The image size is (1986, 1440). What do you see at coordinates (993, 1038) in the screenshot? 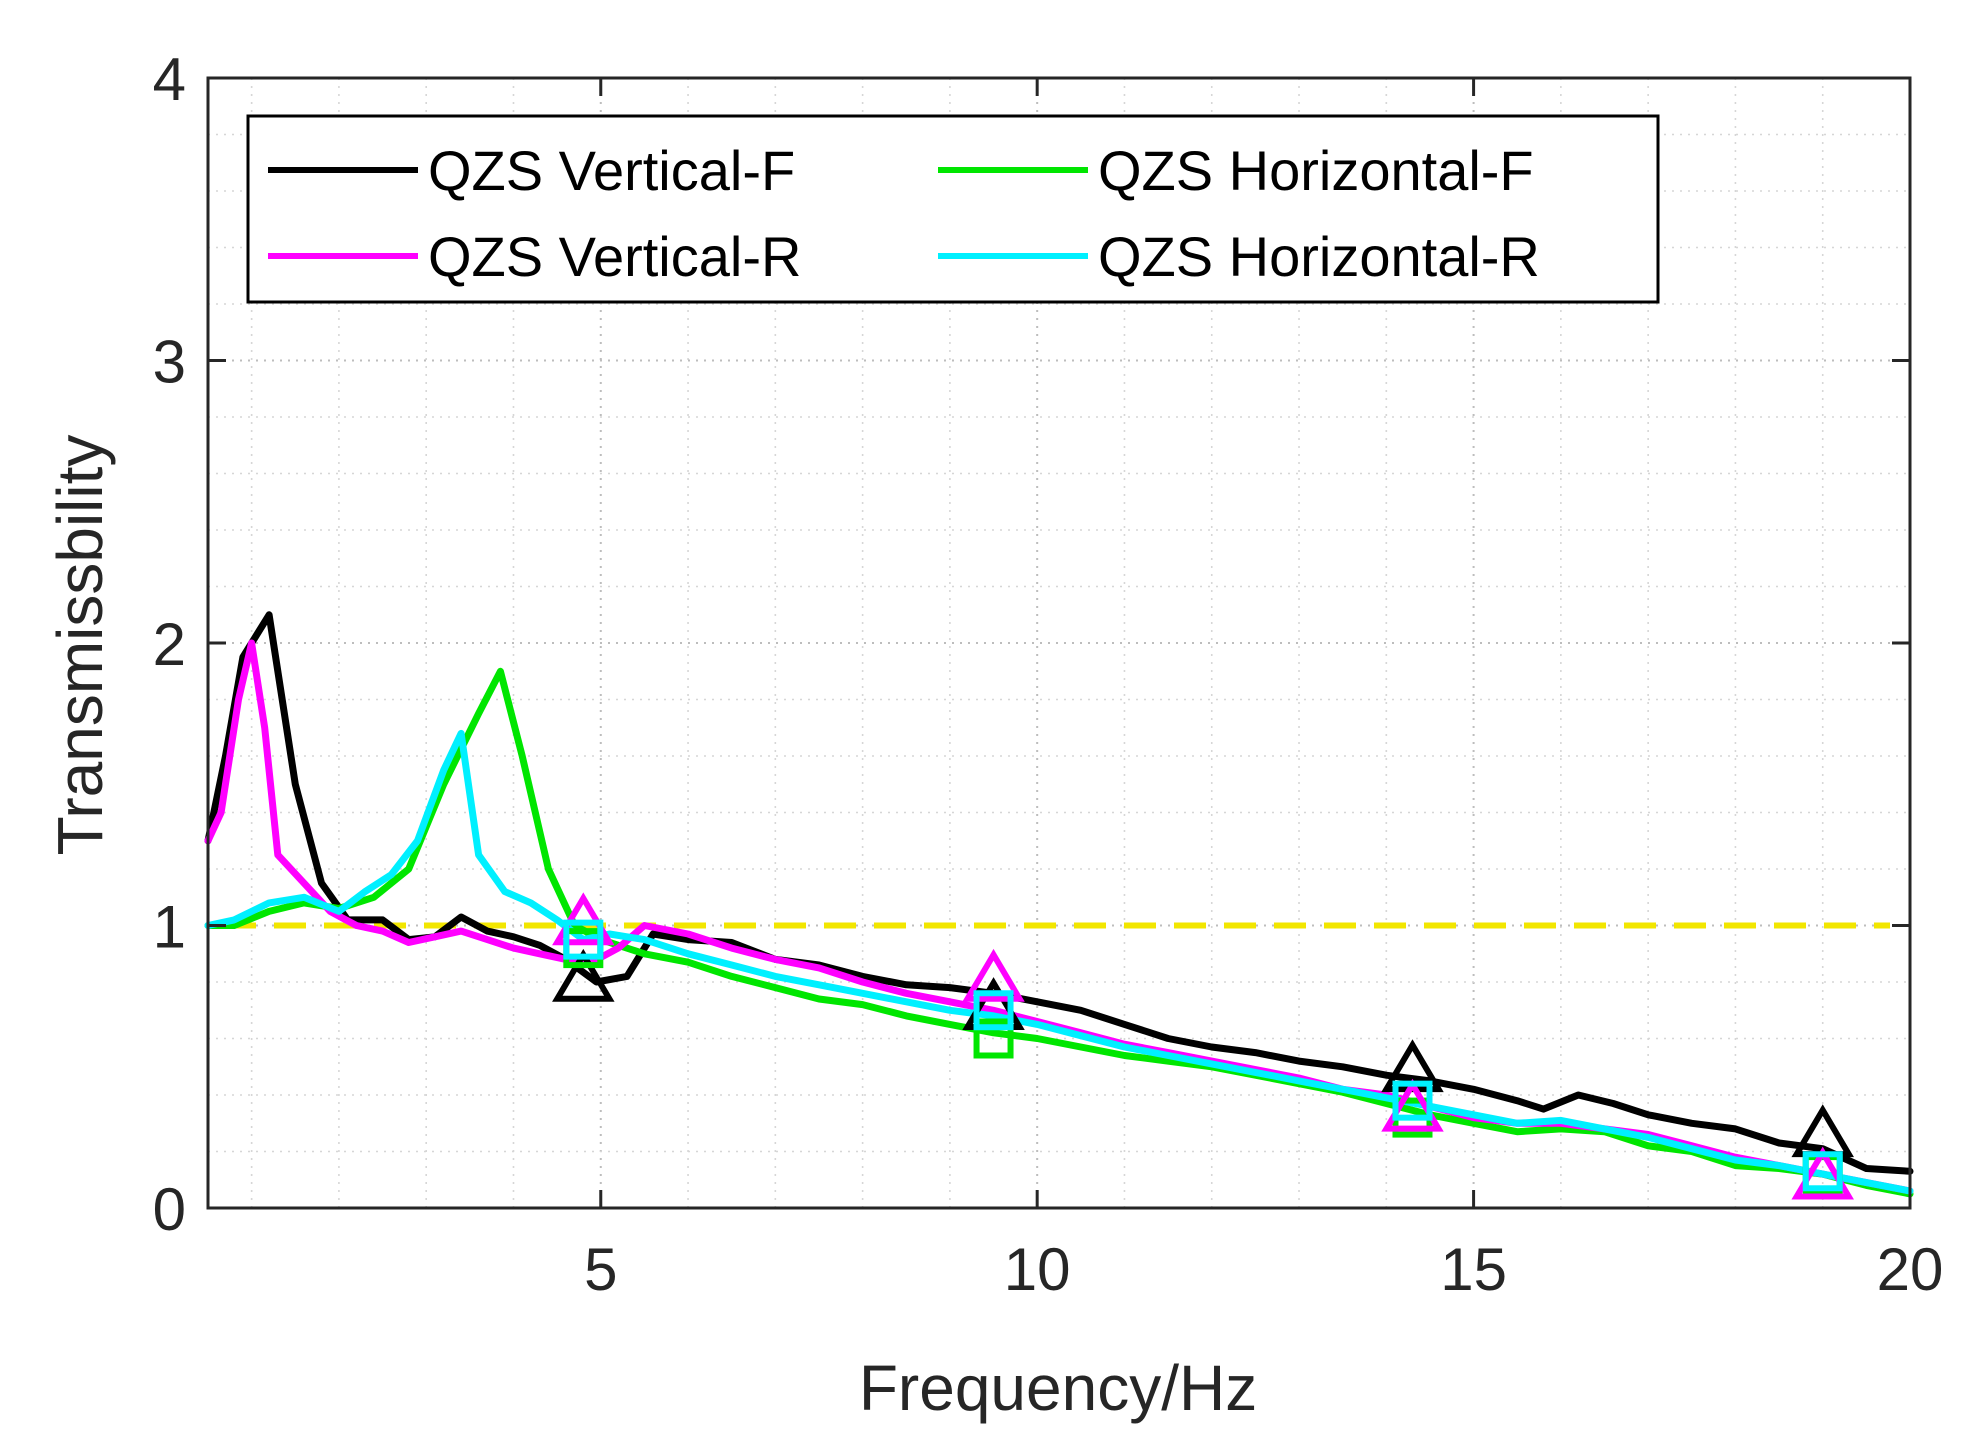
I see `marker-qzs-horizontal-f` at bounding box center [993, 1038].